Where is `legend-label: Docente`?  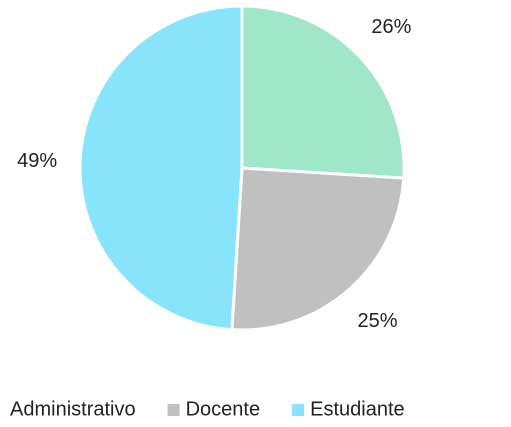
legend-label: Docente is located at coordinates (223, 409).